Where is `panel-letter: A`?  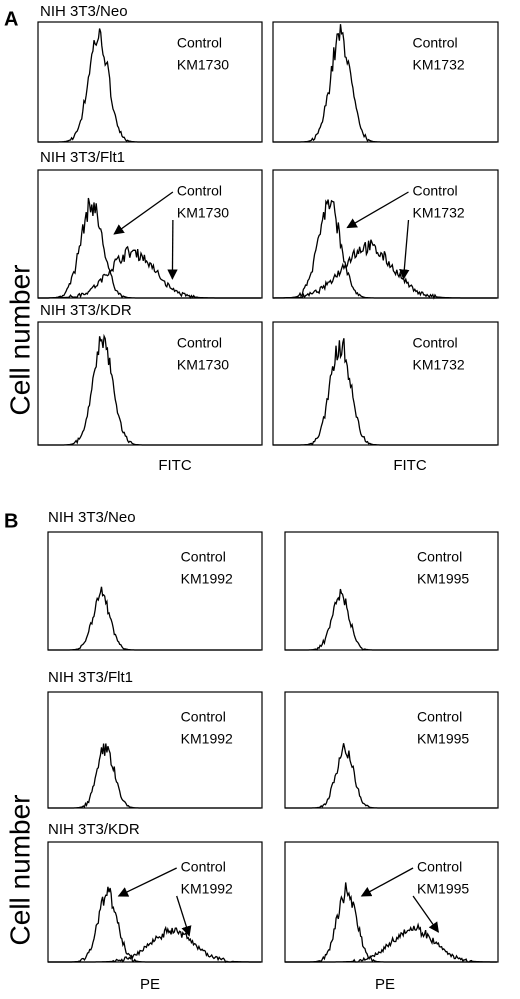
panel-letter: A is located at coordinates (11, 19).